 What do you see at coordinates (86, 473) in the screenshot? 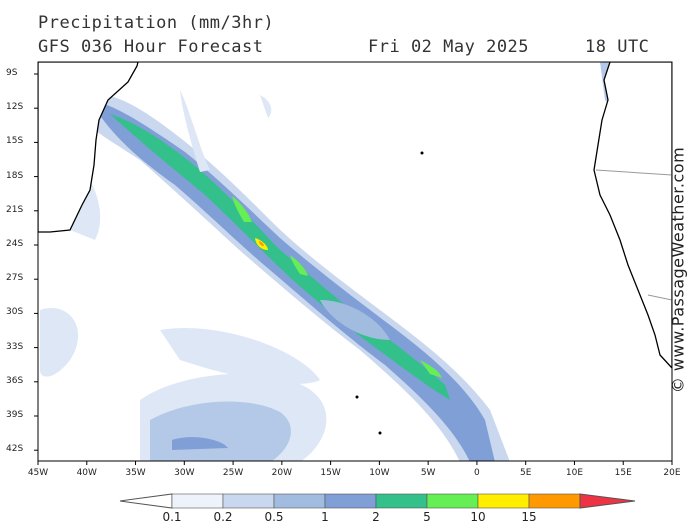
I see `longitude-label: 40W` at bounding box center [86, 473].